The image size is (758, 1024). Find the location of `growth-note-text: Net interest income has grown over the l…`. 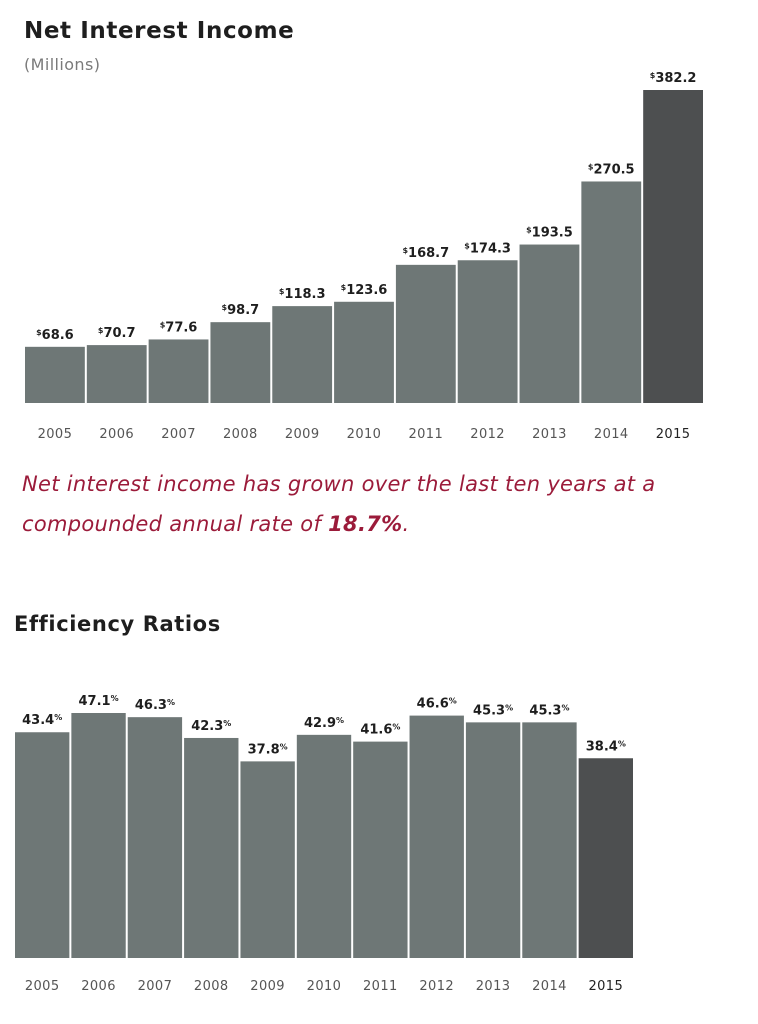

growth-note-text: Net interest income has grown over the l… is located at coordinates (339, 504).